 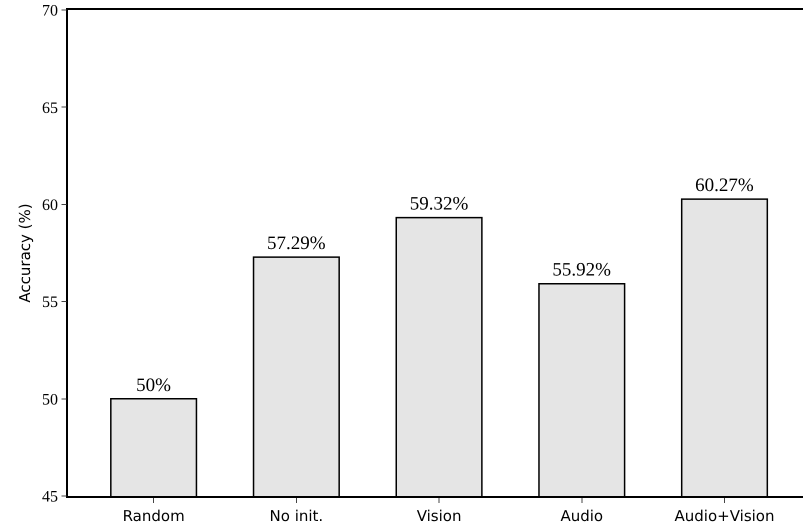 What do you see at coordinates (297, 515) in the screenshot?
I see `x-tick-label: No init.` at bounding box center [297, 515].